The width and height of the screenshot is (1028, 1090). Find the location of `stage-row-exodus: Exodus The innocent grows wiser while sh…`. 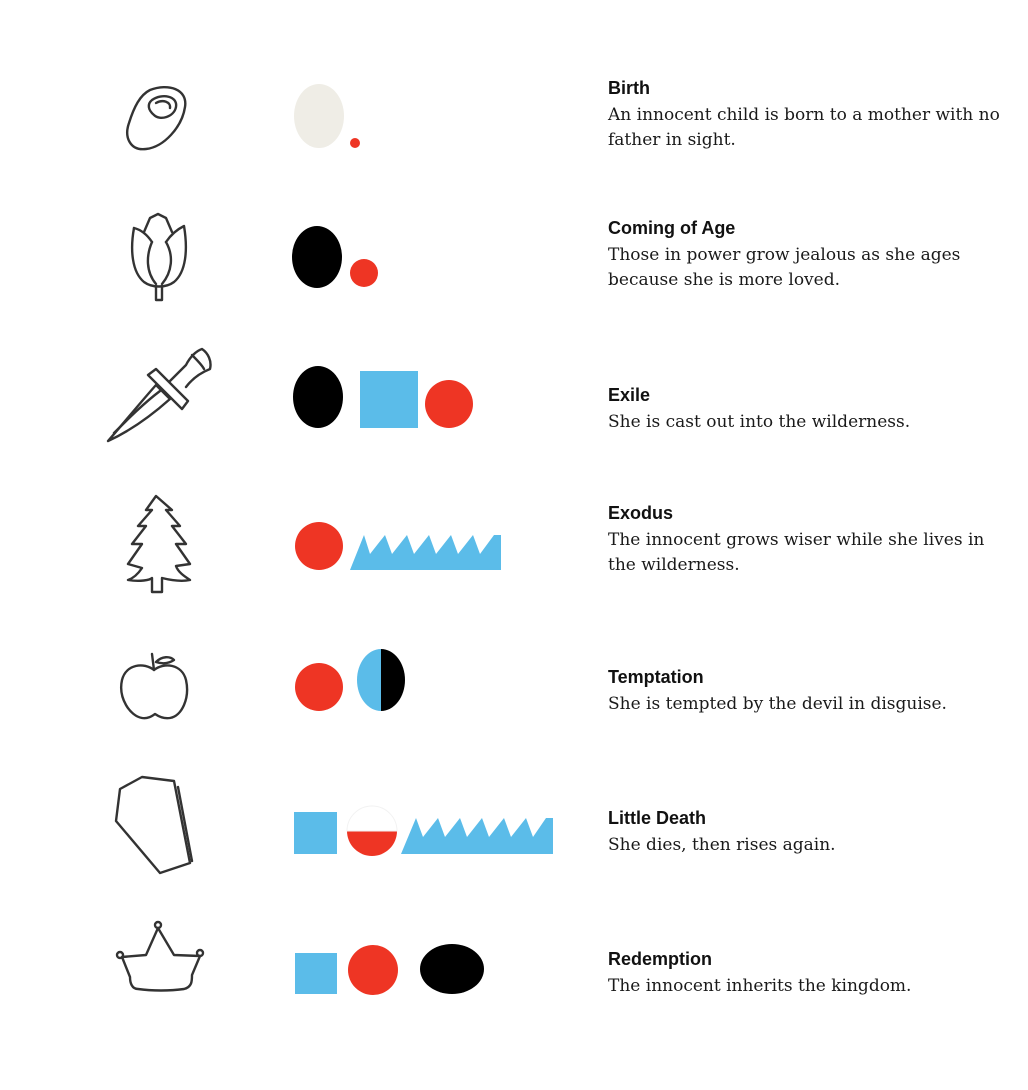

stage-row-exodus: Exodus The innocent grows wiser while sh… is located at coordinates (514, 560).